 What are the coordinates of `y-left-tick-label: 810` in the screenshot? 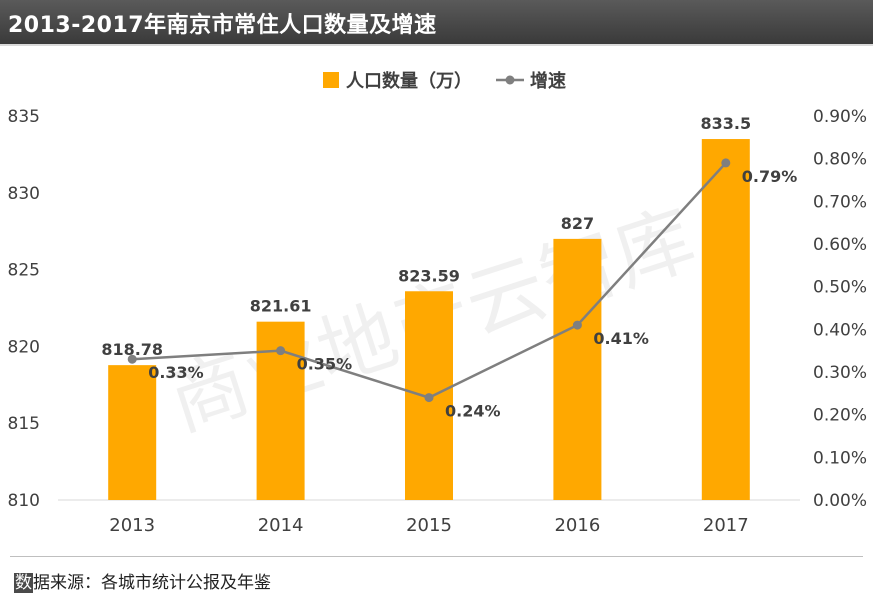 It's located at (24, 501).